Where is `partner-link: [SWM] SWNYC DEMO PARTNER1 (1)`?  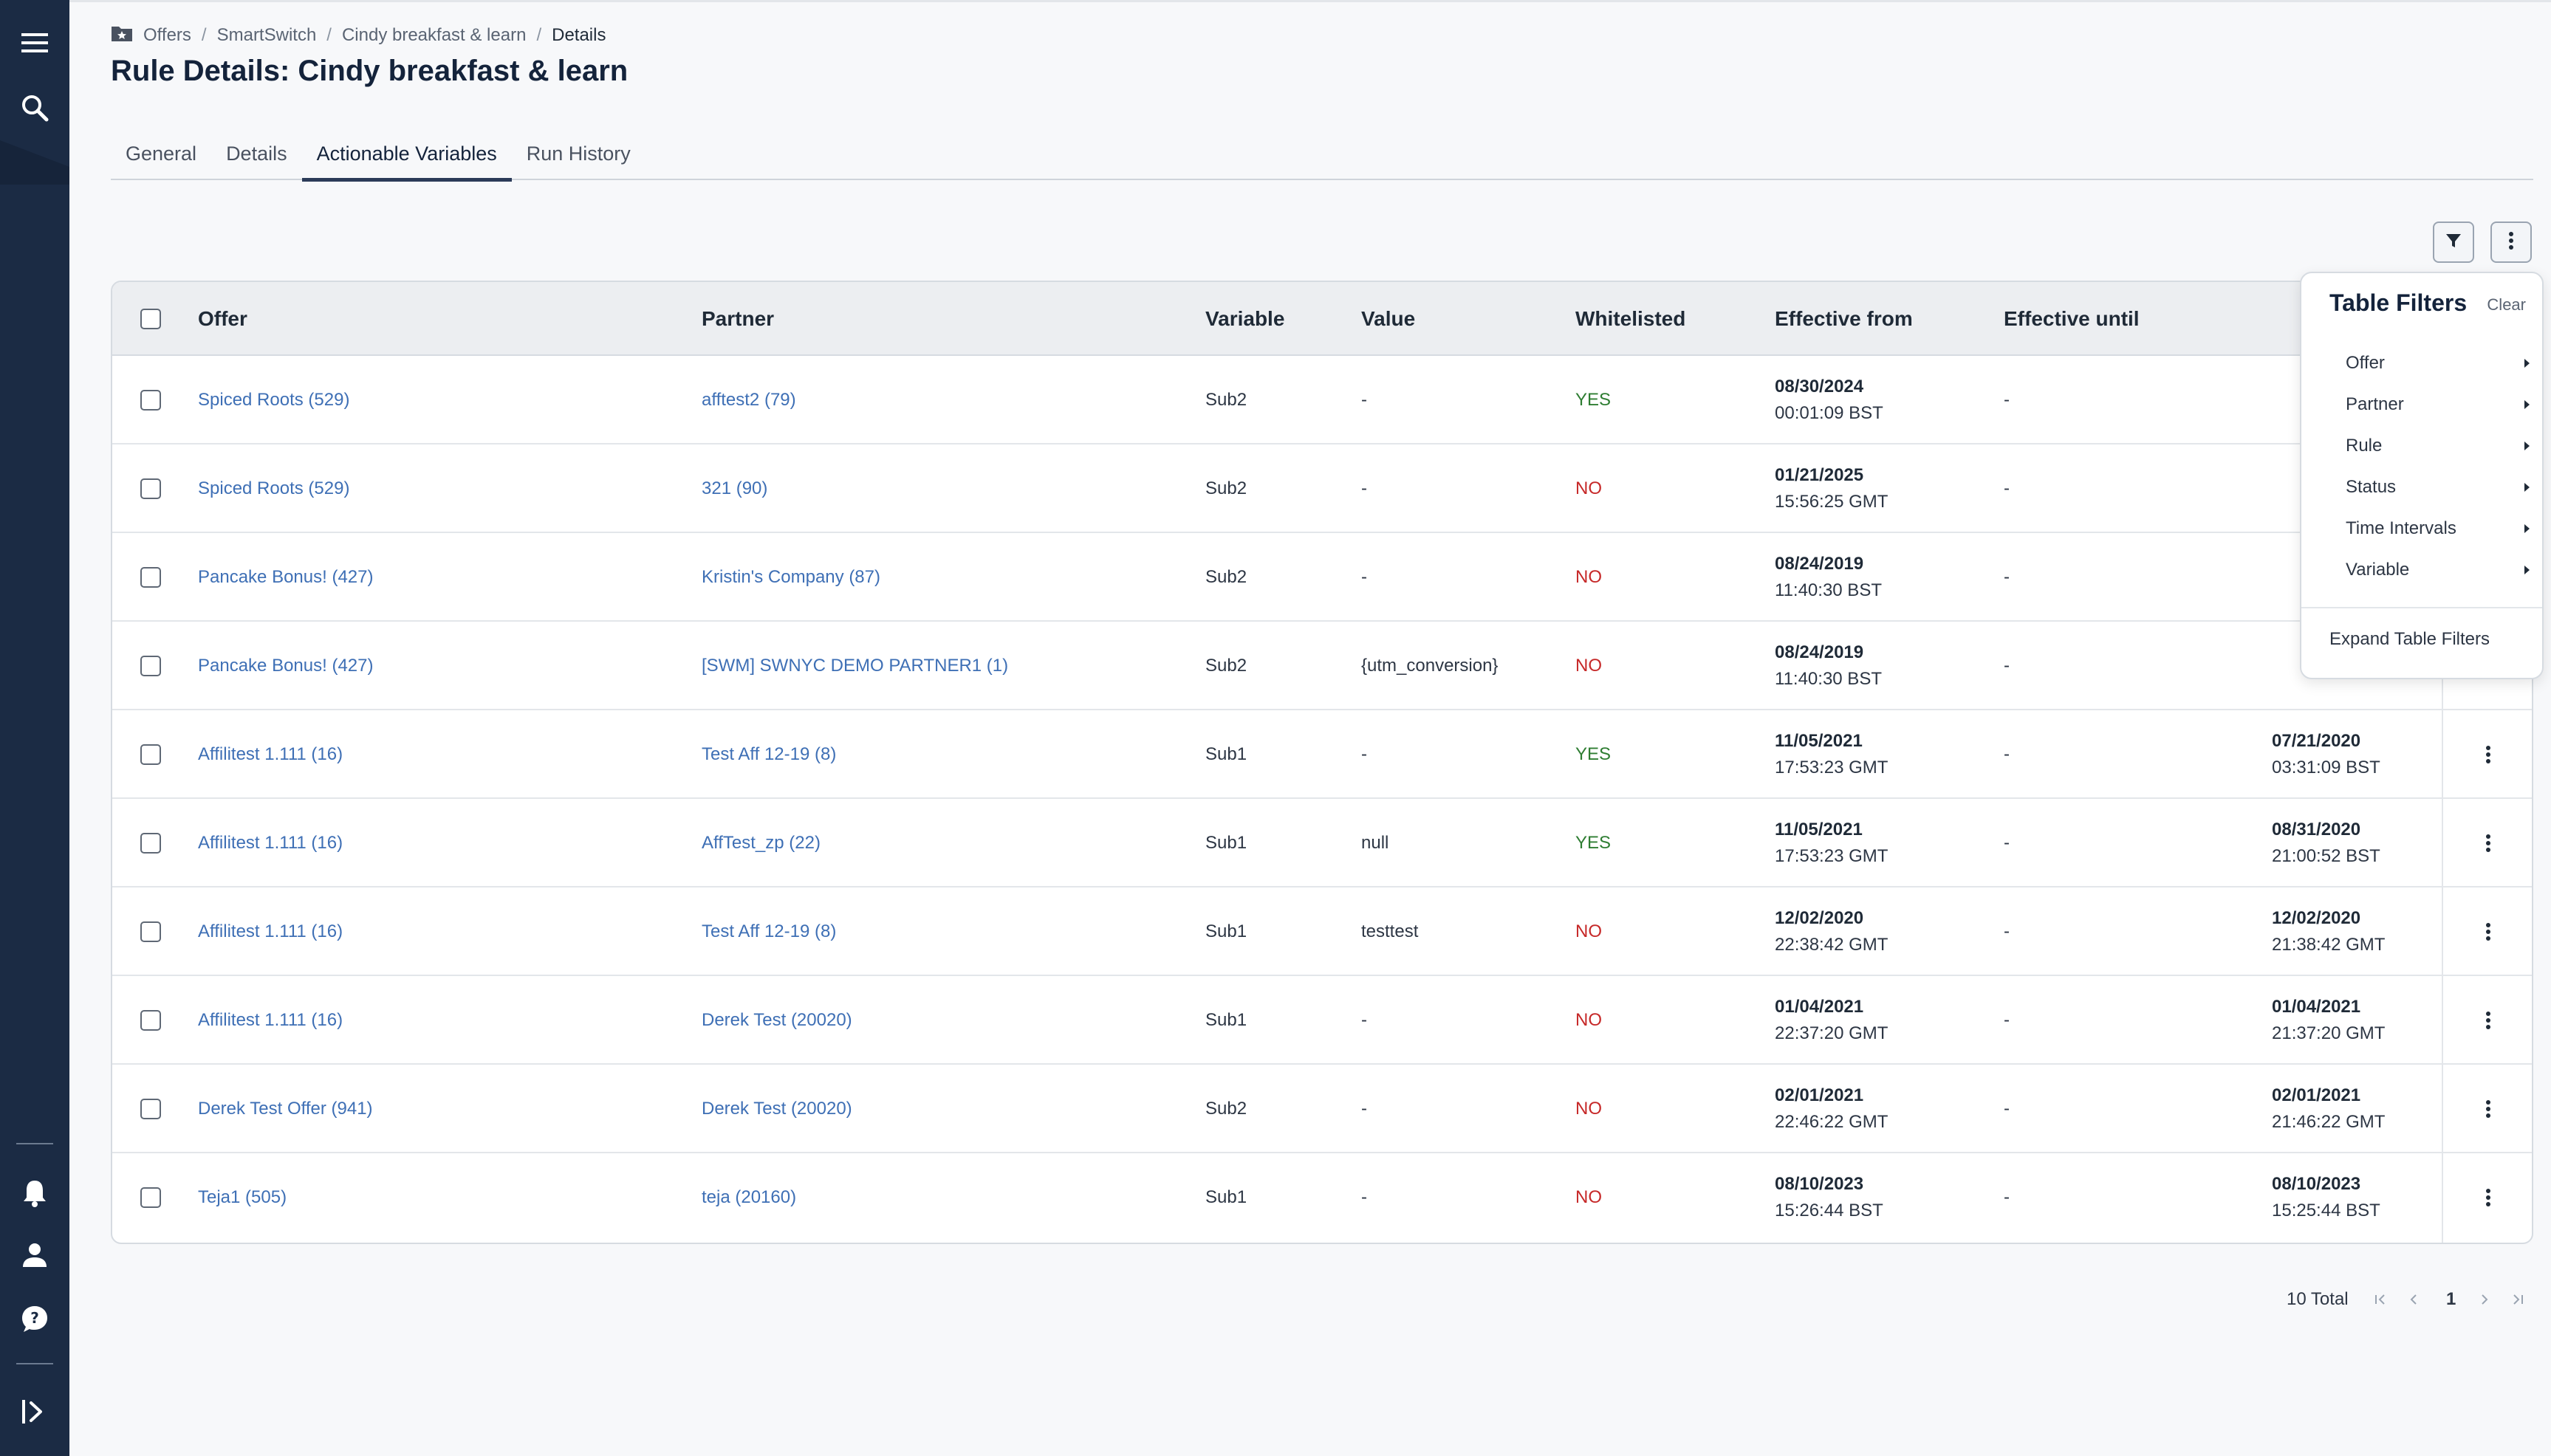
partner-link: [SWM] SWNYC DEMO PARTNER1 (1) is located at coordinates (856, 666).